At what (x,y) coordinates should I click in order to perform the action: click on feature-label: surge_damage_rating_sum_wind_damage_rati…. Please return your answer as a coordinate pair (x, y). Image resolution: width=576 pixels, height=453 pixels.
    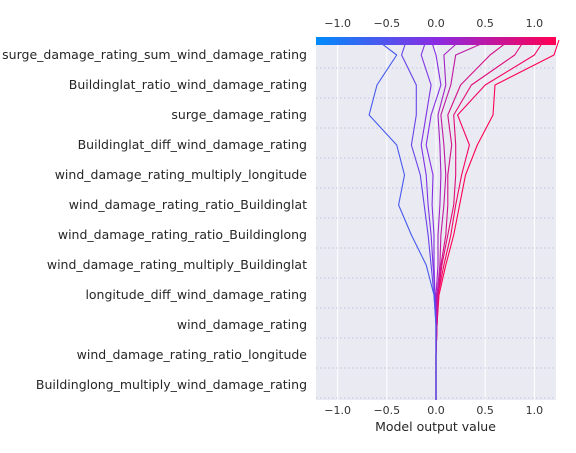
    Looking at the image, I should click on (154, 54).